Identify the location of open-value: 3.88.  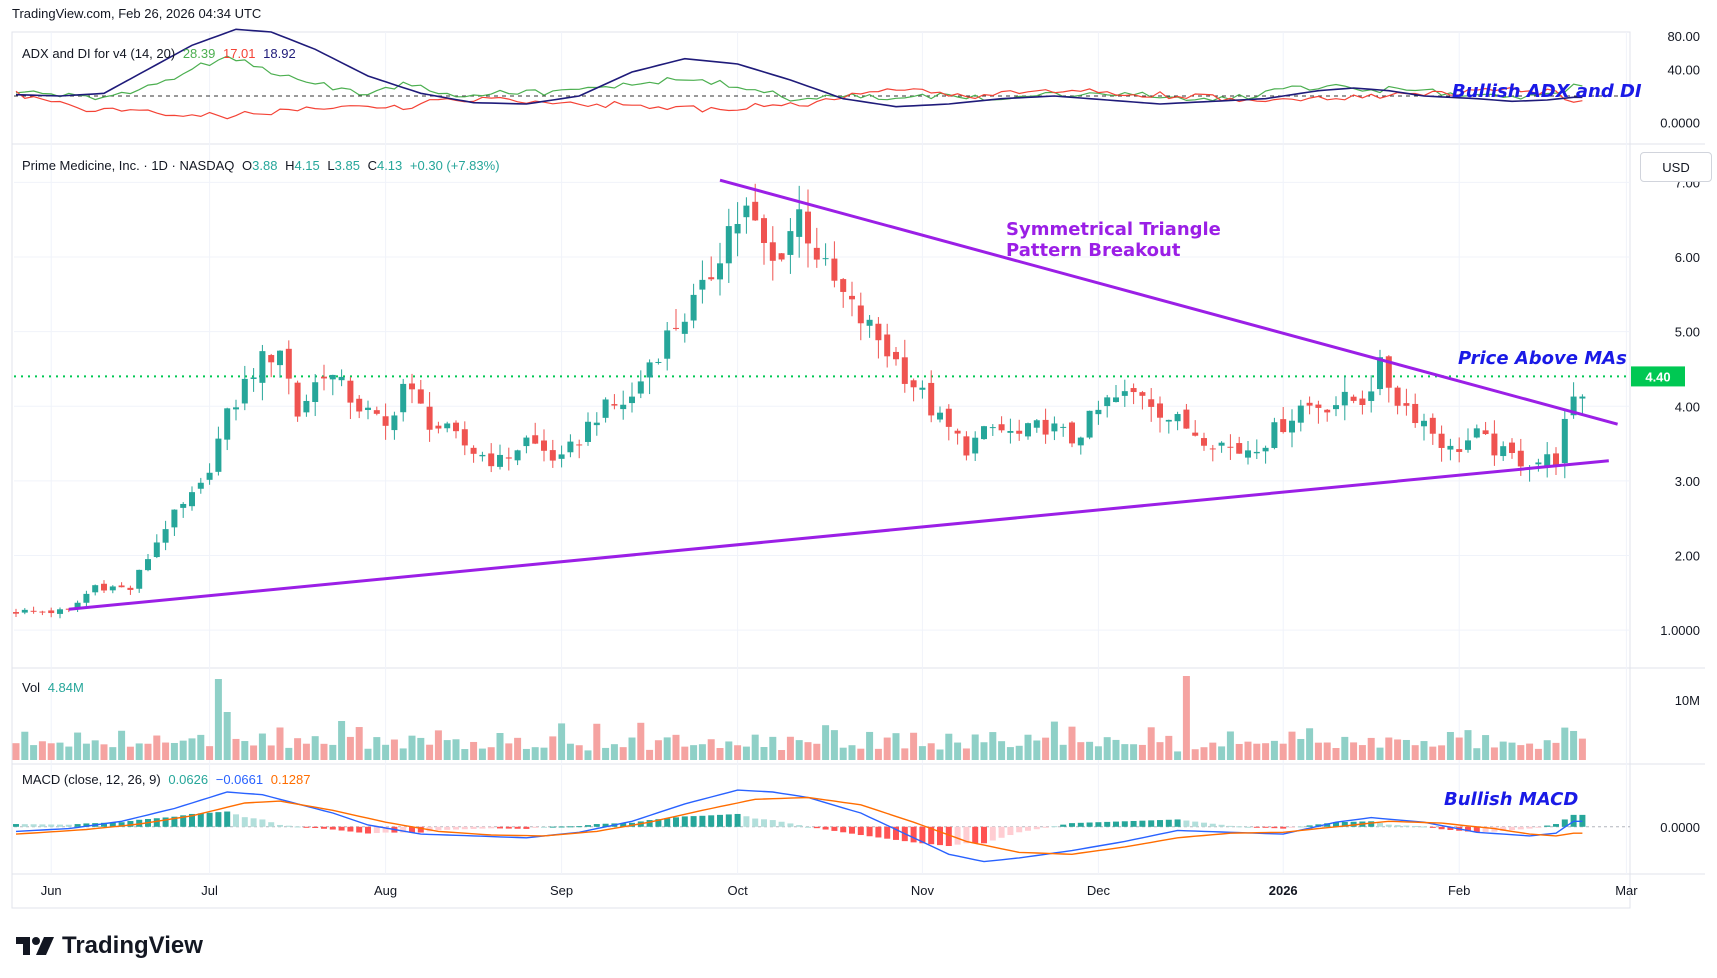
(265, 165).